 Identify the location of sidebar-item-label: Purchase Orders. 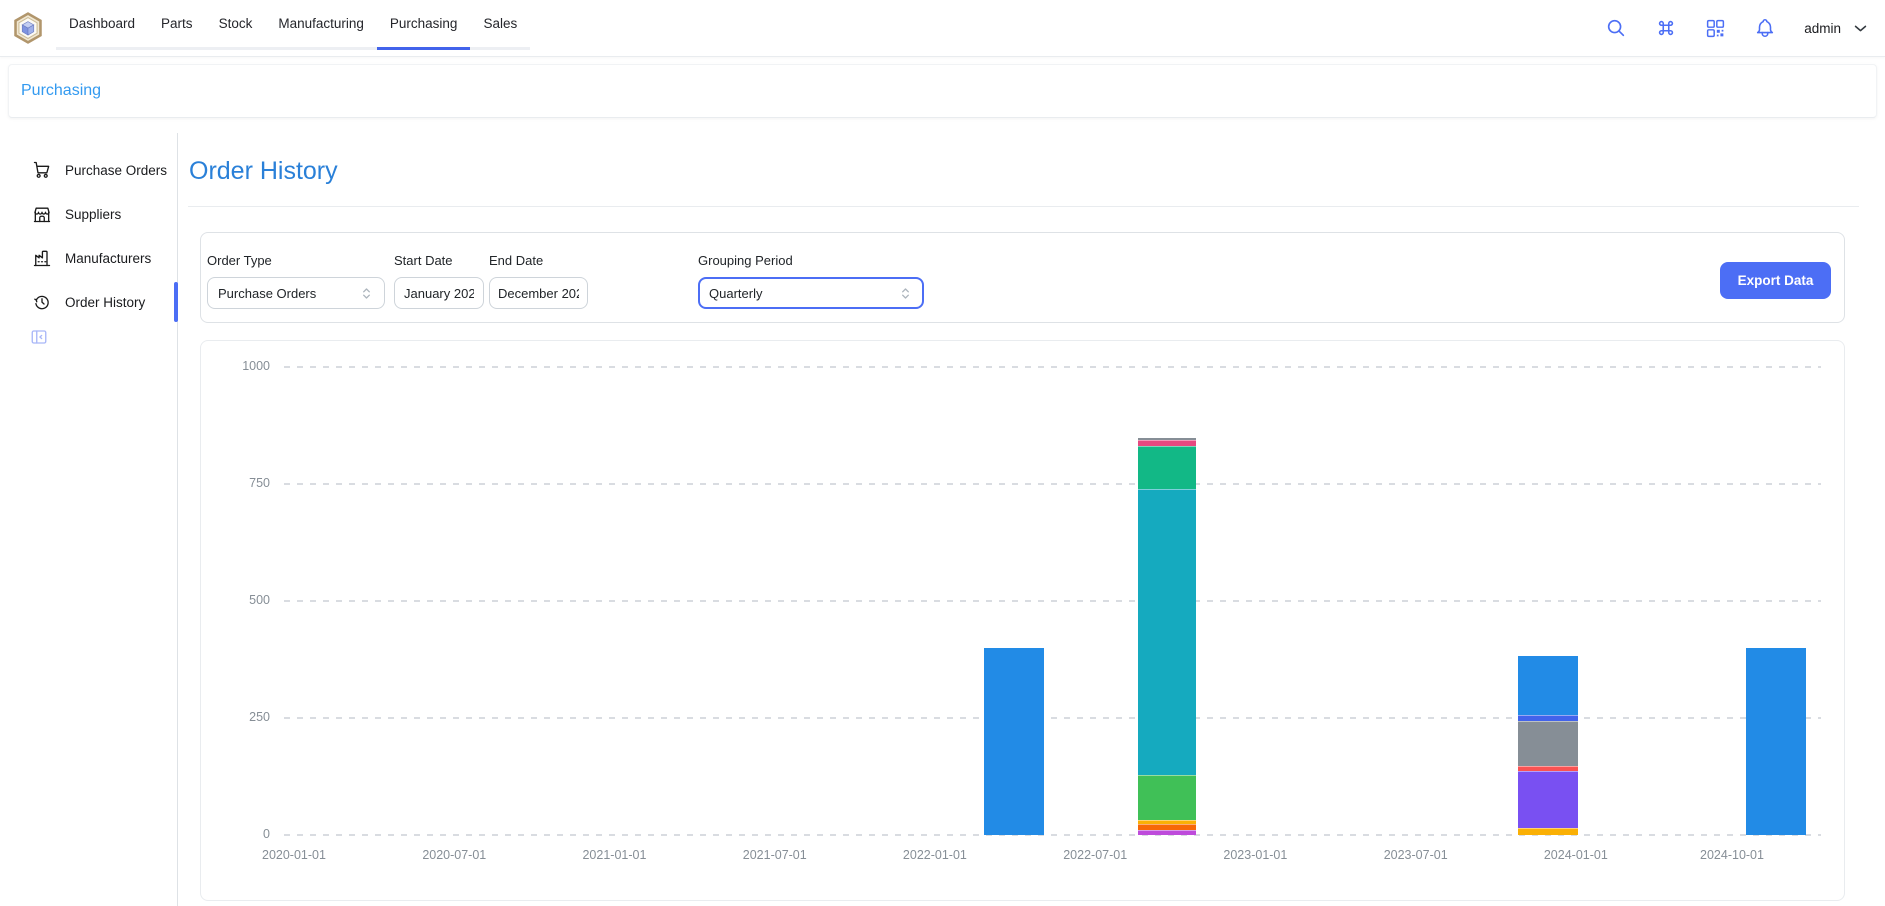
(116, 170).